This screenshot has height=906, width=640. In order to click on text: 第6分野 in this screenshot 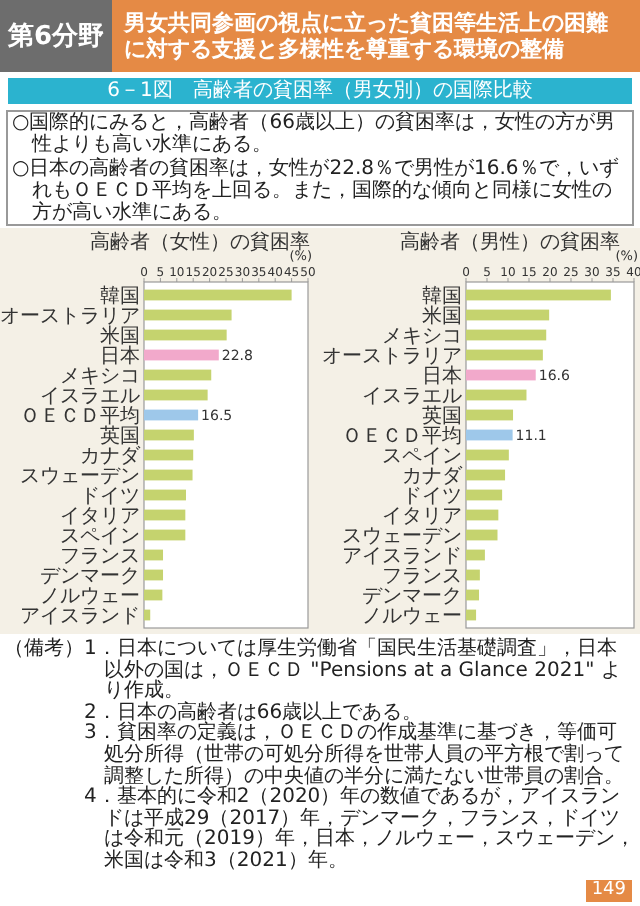, I will do `click(56, 36)`.